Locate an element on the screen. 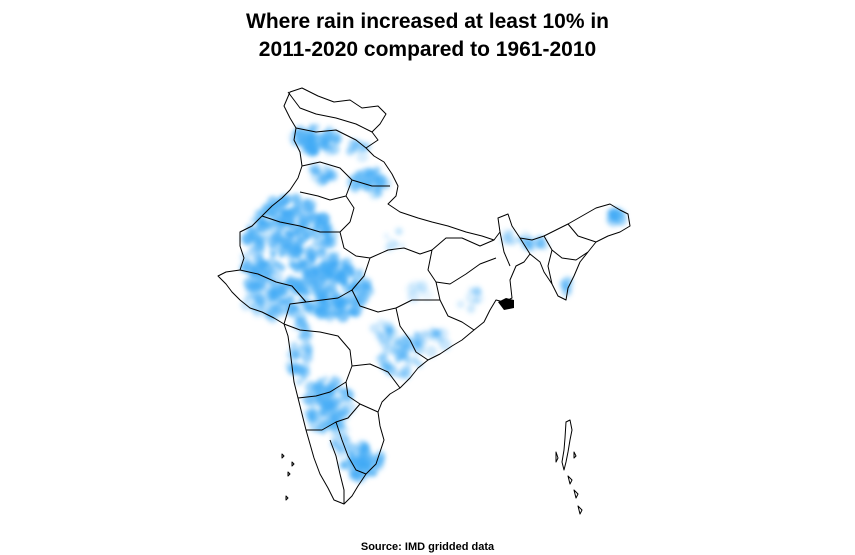  map-title-line-1: Where rain increased at least 10% in is located at coordinates (427, 21).